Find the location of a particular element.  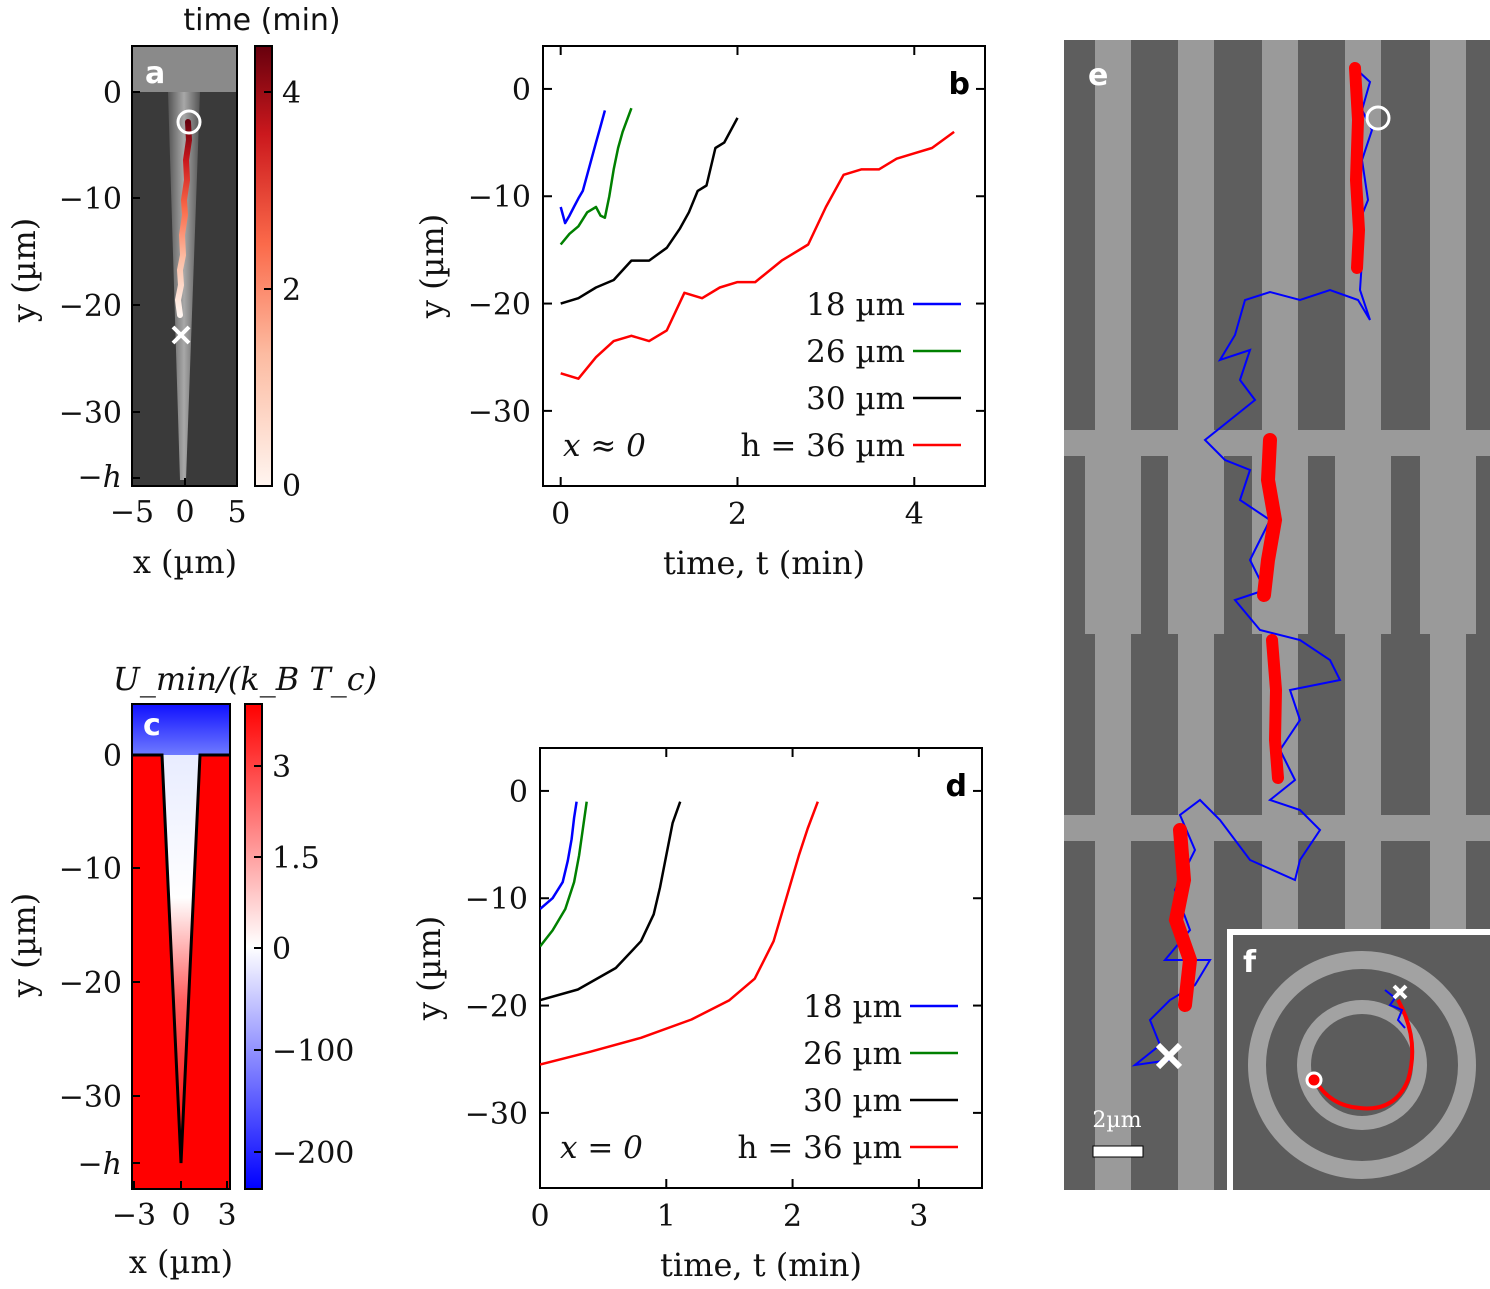

panel-a-yticks: 0 −10 −20 −30 −h is located at coordinates (99, 285).